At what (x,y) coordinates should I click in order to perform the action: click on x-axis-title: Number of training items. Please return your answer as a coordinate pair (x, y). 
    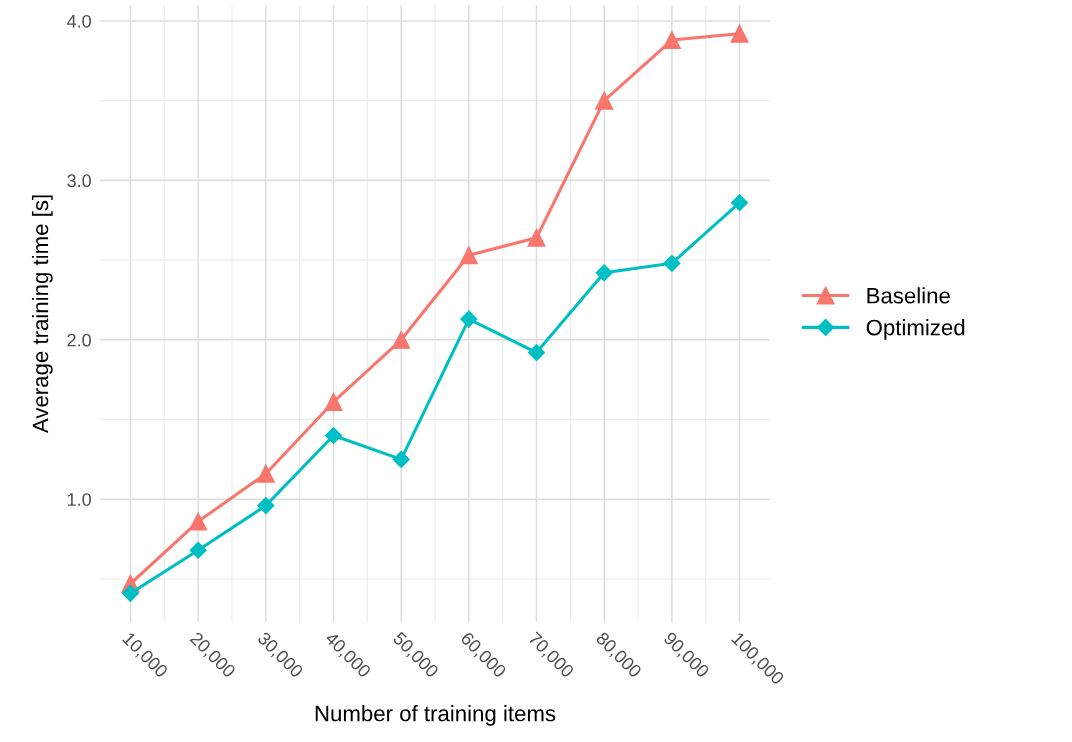
    Looking at the image, I should click on (435, 715).